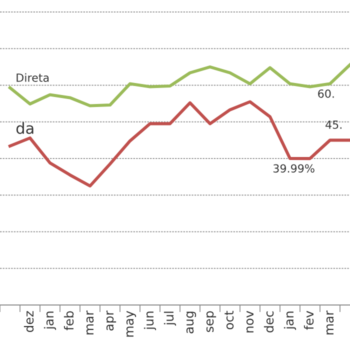 This screenshot has height=350, width=350. What do you see at coordinates (131, 323) in the screenshot?
I see `x-tick-label: may` at bounding box center [131, 323].